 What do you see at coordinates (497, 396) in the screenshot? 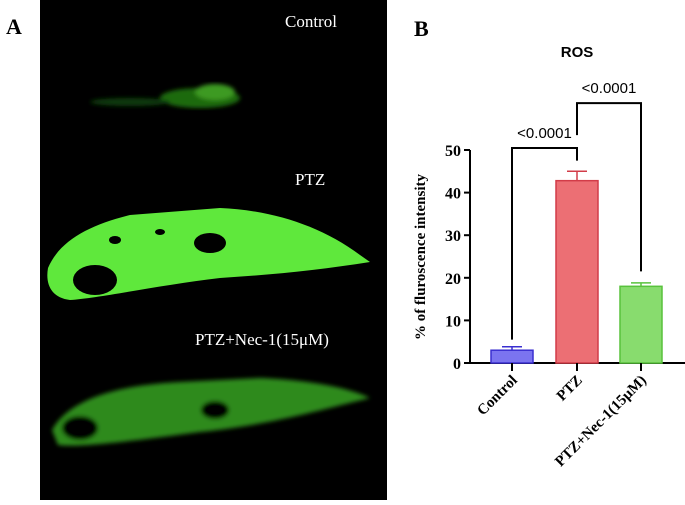
I see `x-tick-label: Control` at bounding box center [497, 396].